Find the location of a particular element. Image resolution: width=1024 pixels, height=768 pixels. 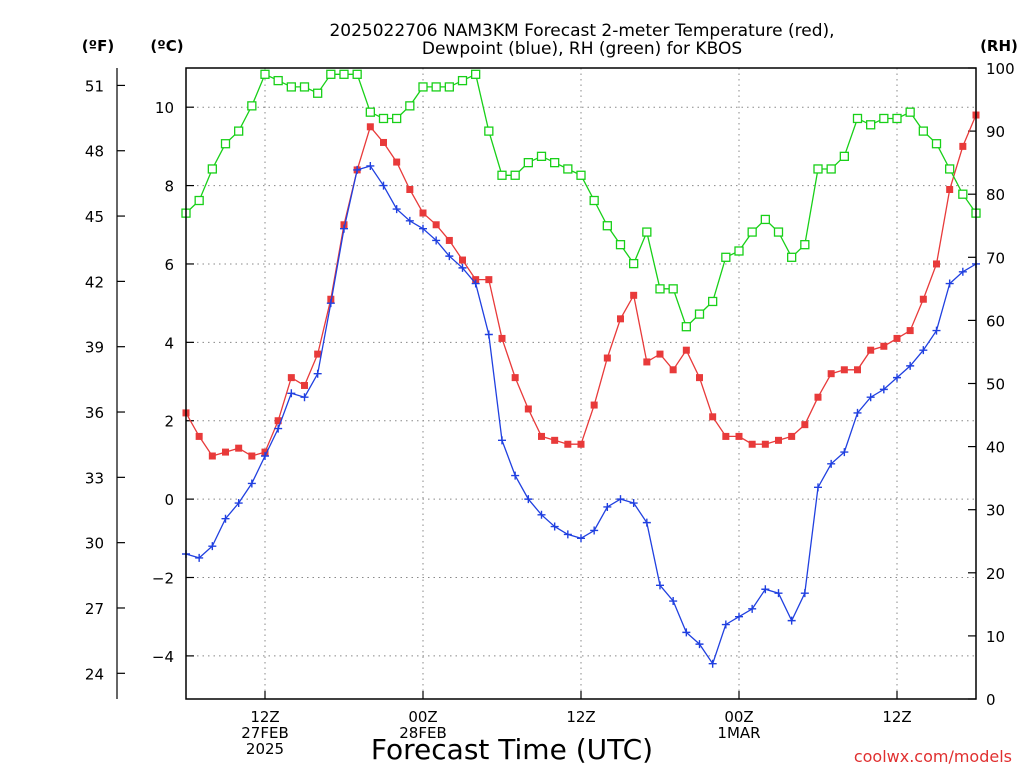

rh-unit-label: (RH) is located at coordinates (999, 46).